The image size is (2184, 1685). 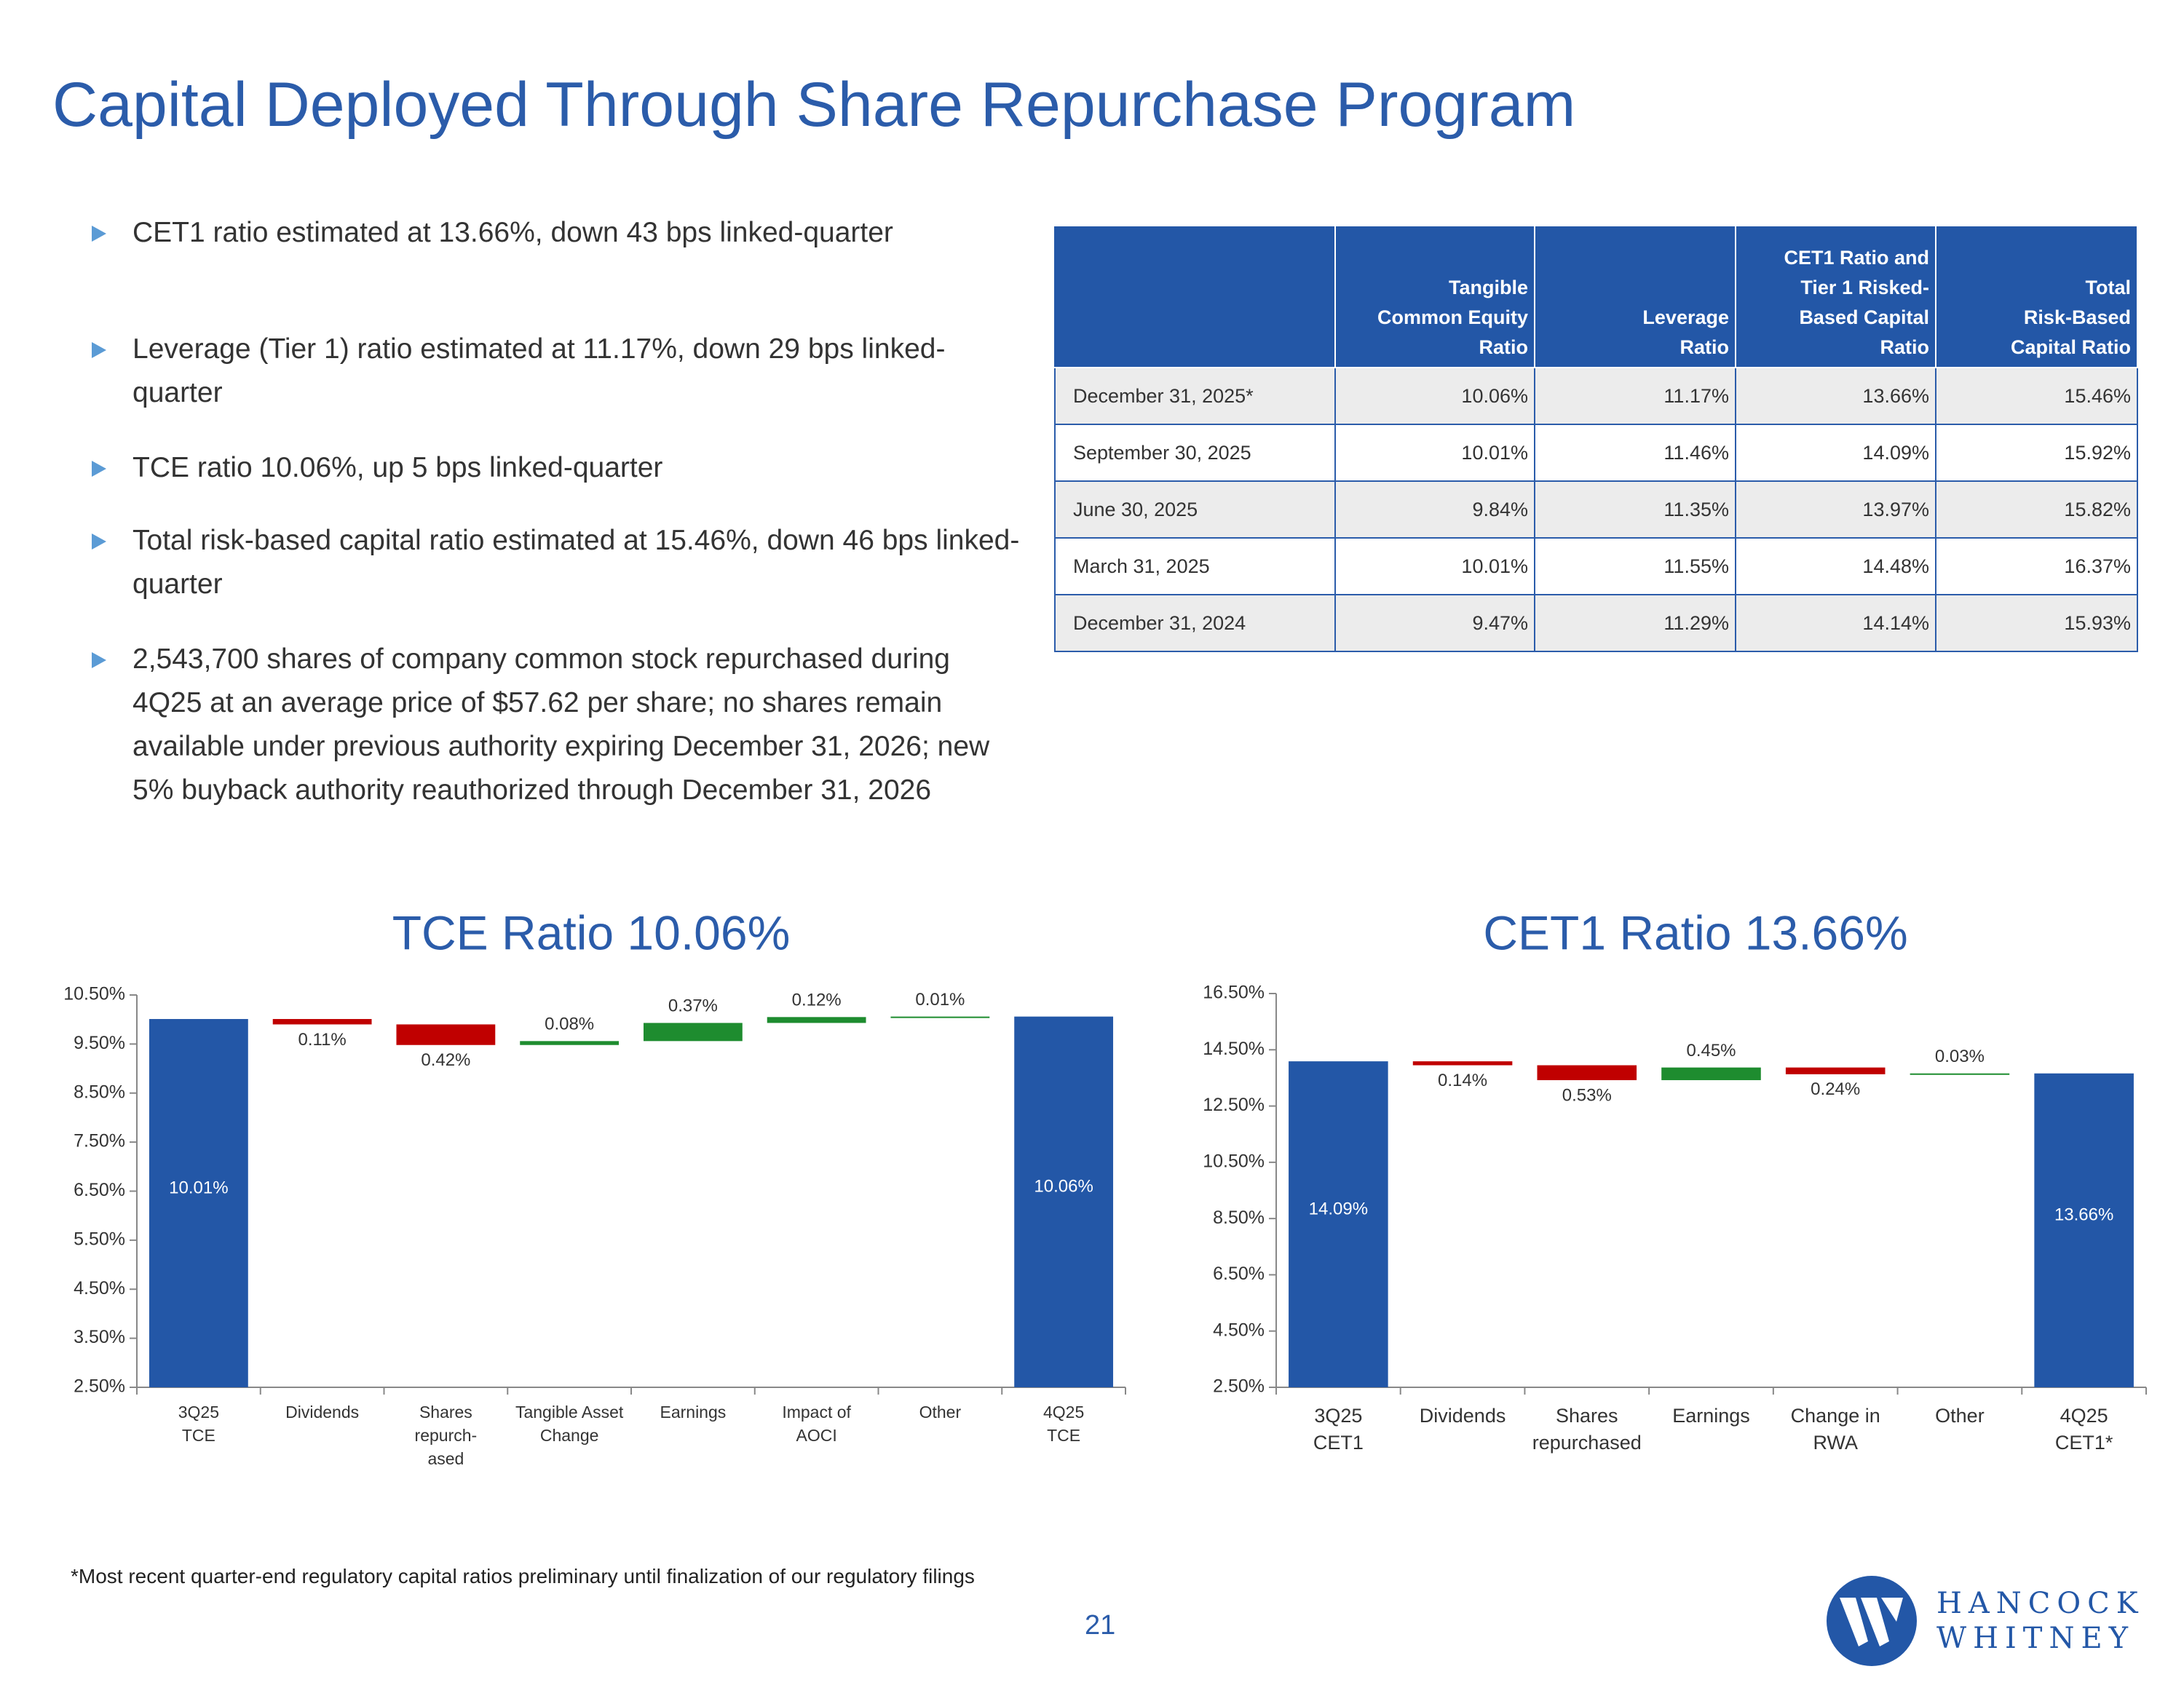 I want to click on value-label: 0.12%, so click(x=817, y=1000).